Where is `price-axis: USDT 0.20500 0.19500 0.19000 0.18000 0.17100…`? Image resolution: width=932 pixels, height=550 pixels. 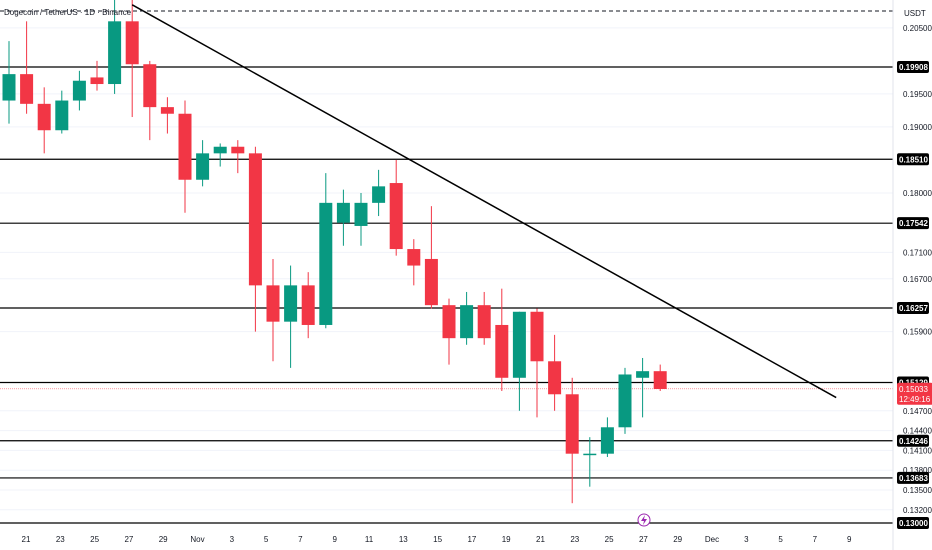 price-axis: USDT 0.20500 0.19500 0.19000 0.18000 0.17100… is located at coordinates (912, 275).